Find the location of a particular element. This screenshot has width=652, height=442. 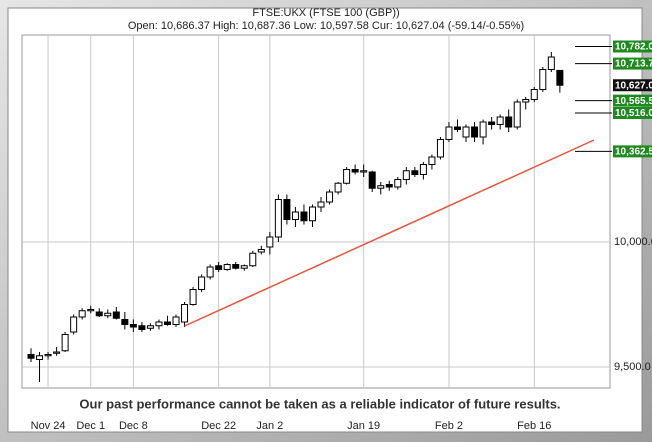

x-tick-label: Dec 1 is located at coordinates (90, 426).